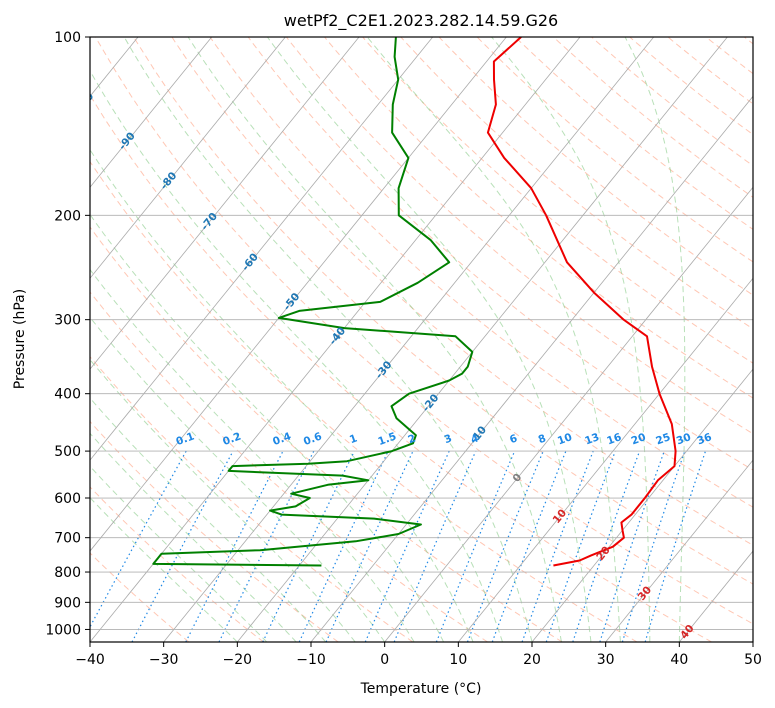 This screenshot has height=708, width=775. I want to click on mixing-ratio-label: 0.4, so click(282, 439).